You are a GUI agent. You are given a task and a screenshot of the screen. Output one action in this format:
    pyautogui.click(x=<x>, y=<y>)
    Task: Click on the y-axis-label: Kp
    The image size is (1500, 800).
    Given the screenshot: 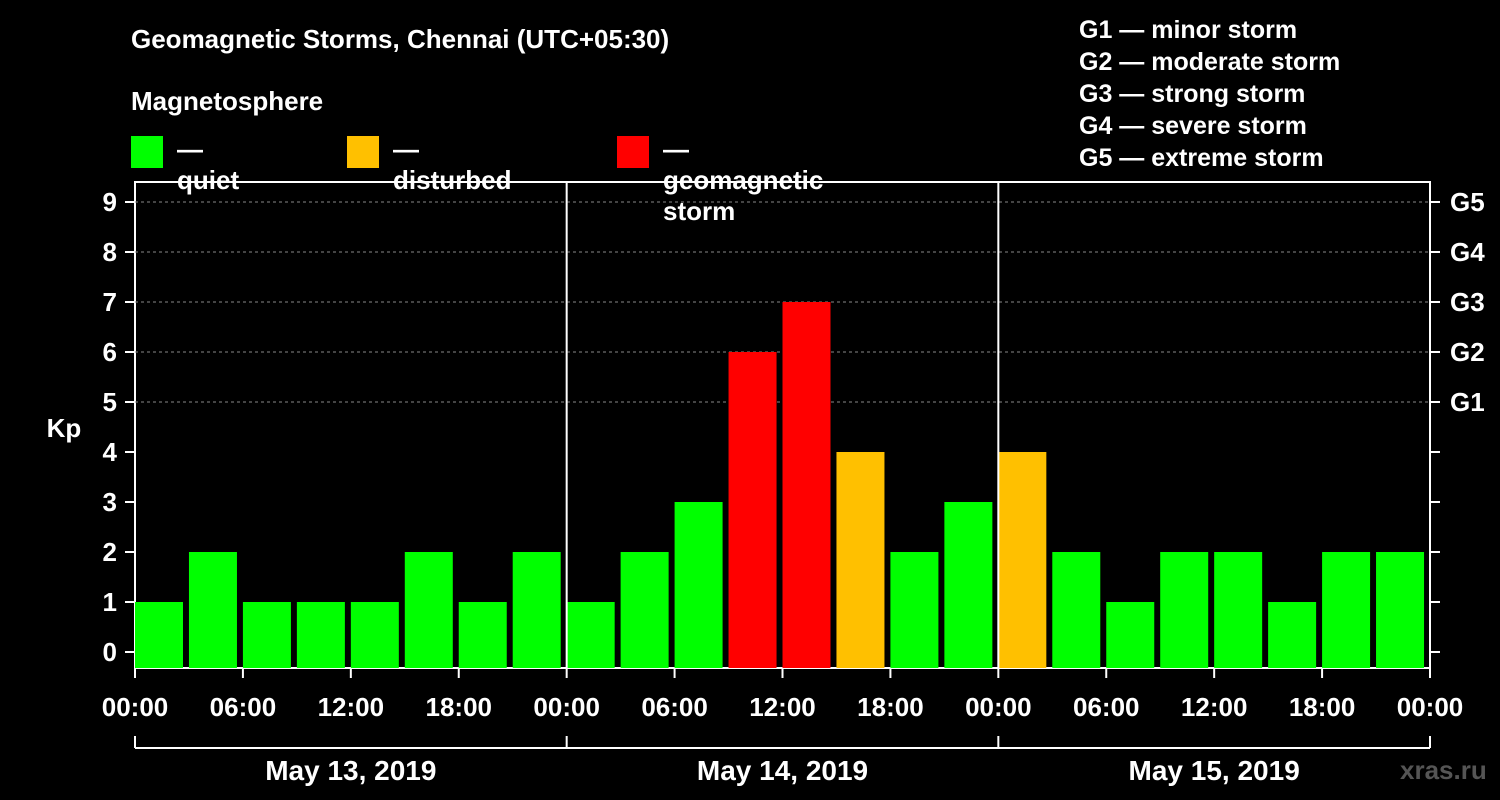 What is the action you would take?
    pyautogui.click(x=64, y=428)
    